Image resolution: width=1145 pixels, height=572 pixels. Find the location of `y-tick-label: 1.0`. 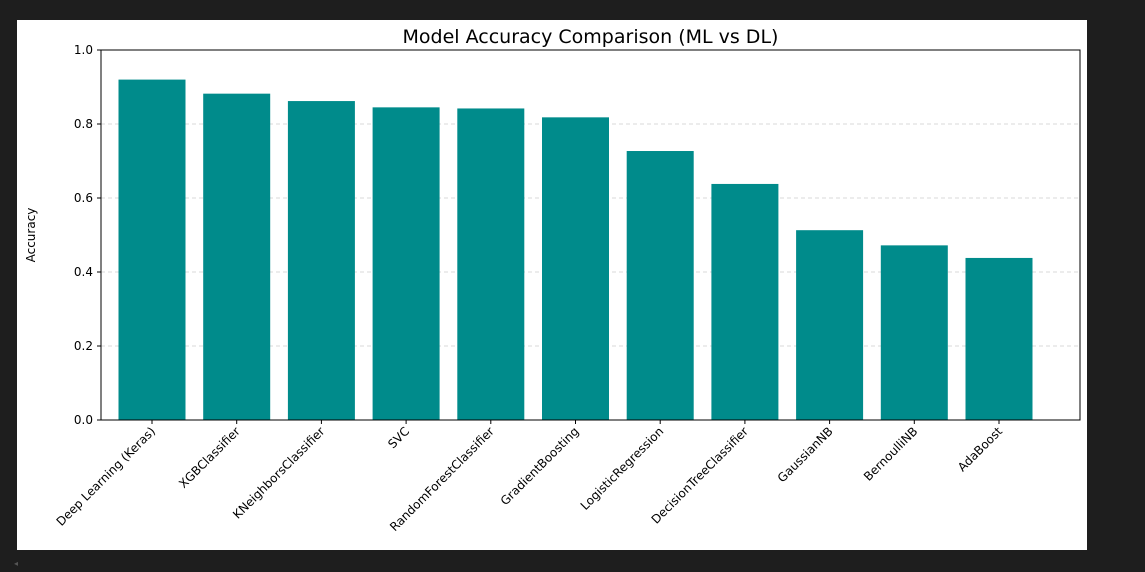

y-tick-label: 1.0 is located at coordinates (83, 50).